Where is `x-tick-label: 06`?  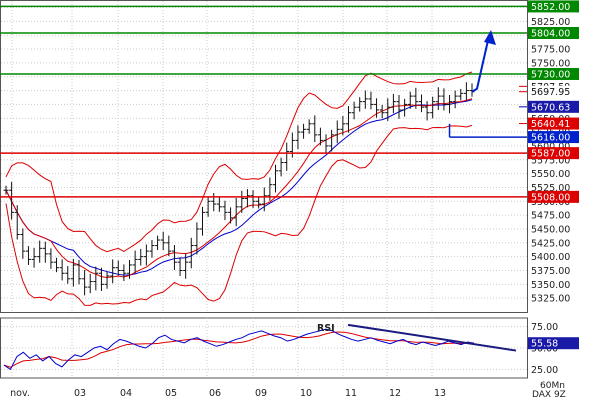
x-tick-label: 06 is located at coordinates (215, 393).